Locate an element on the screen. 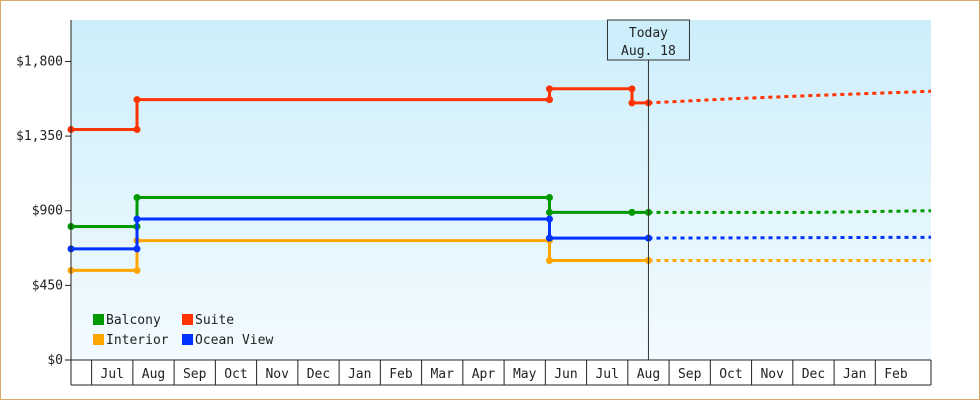 This screenshot has height=400, width=980. x-tick-label-16: Nov is located at coordinates (772, 374).